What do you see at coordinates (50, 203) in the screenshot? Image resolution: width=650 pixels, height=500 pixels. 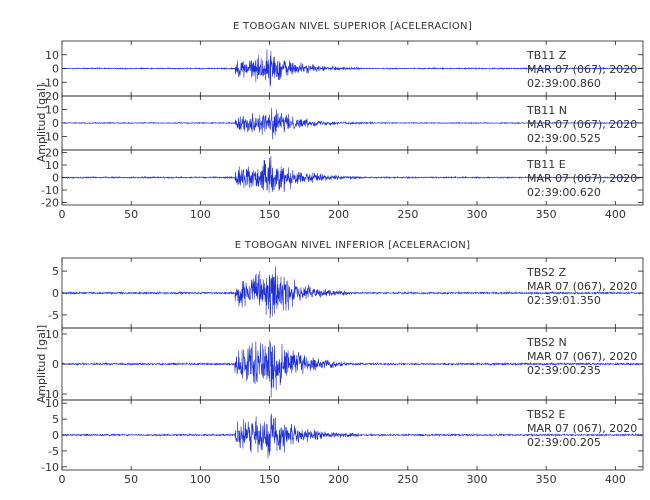 I see `y-tick-label: -20` at bounding box center [50, 203].